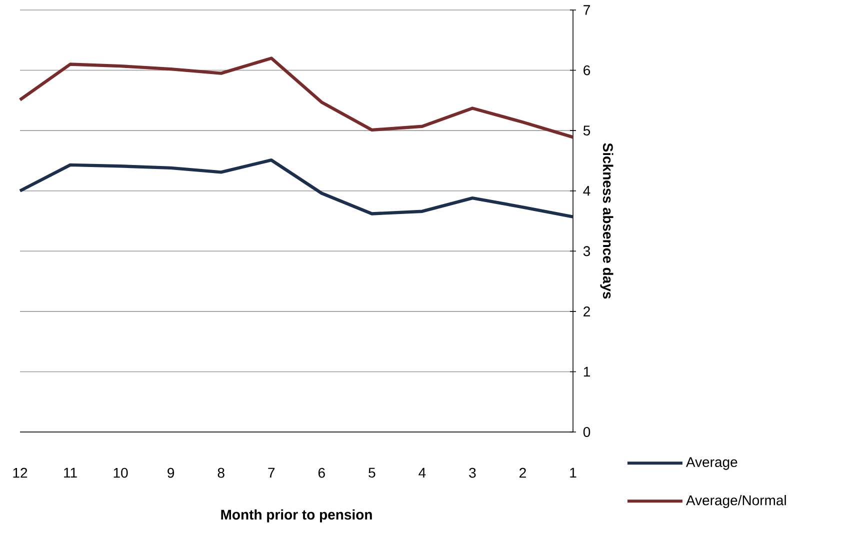  What do you see at coordinates (586, 191) in the screenshot?
I see `y-tick-label: 4` at bounding box center [586, 191].